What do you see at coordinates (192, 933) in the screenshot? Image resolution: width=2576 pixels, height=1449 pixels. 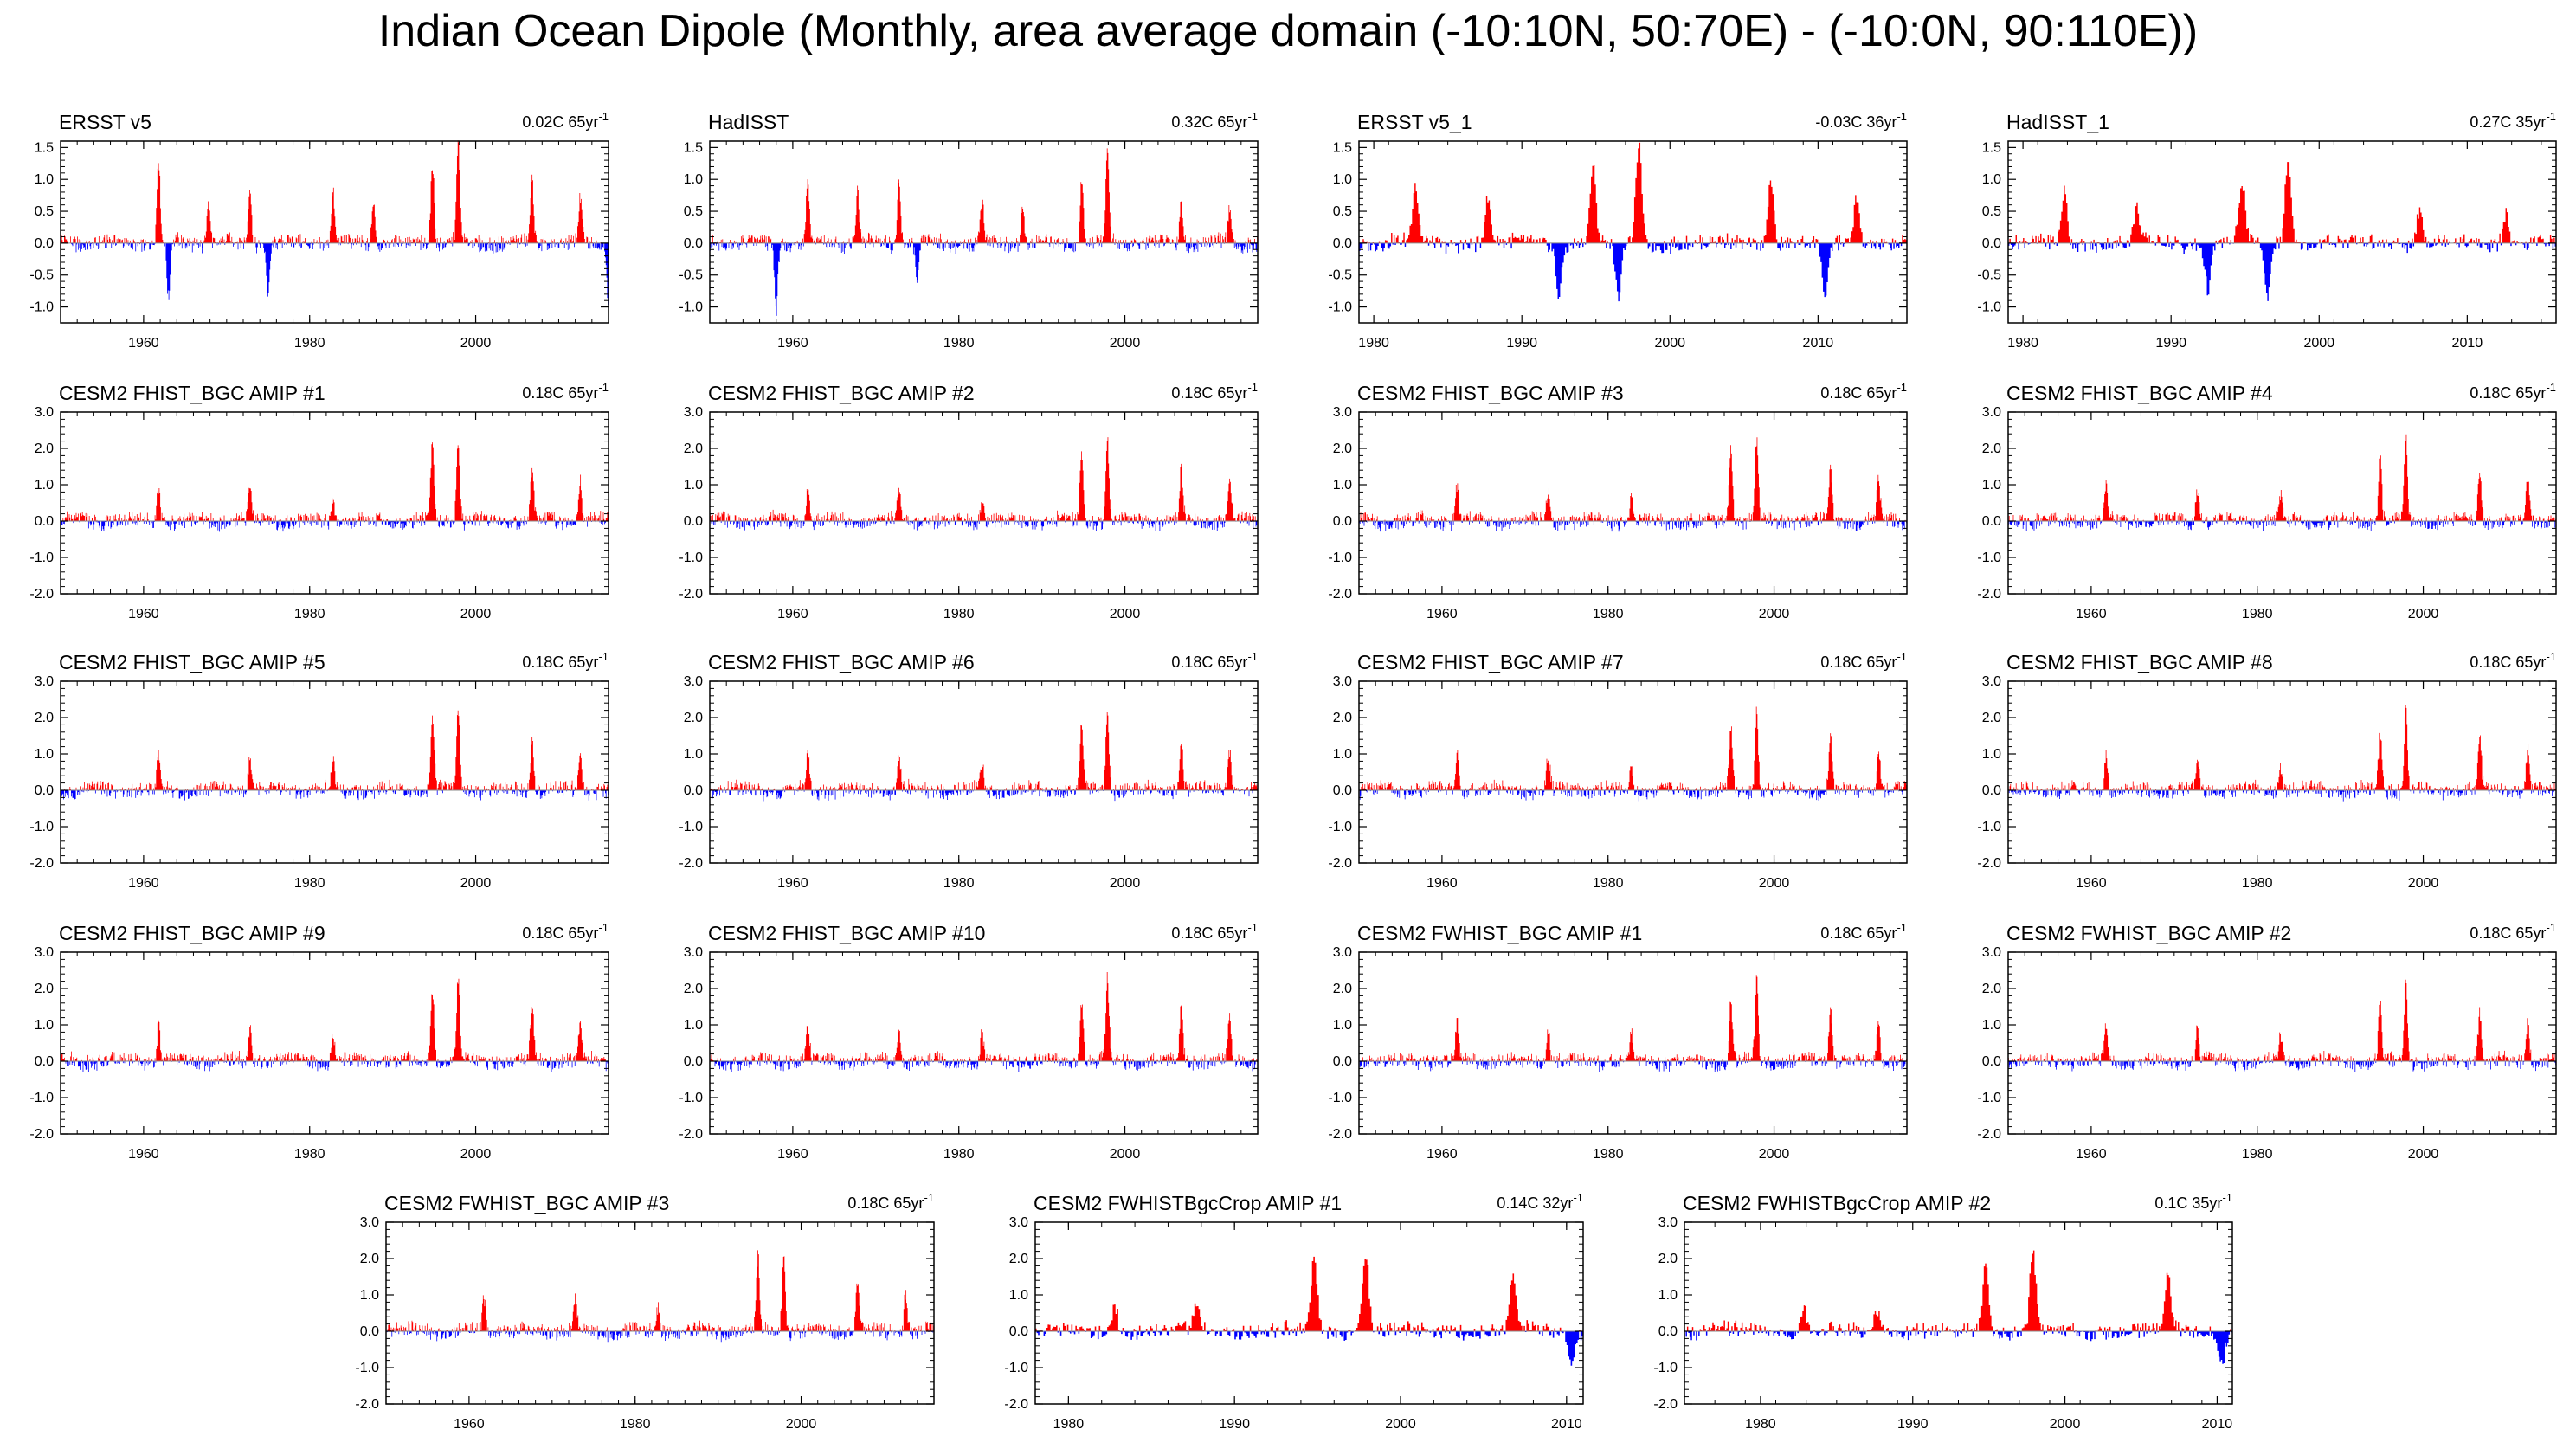 I see `panel-title: CESM2 FHIST_BGC AMIP #9` at bounding box center [192, 933].